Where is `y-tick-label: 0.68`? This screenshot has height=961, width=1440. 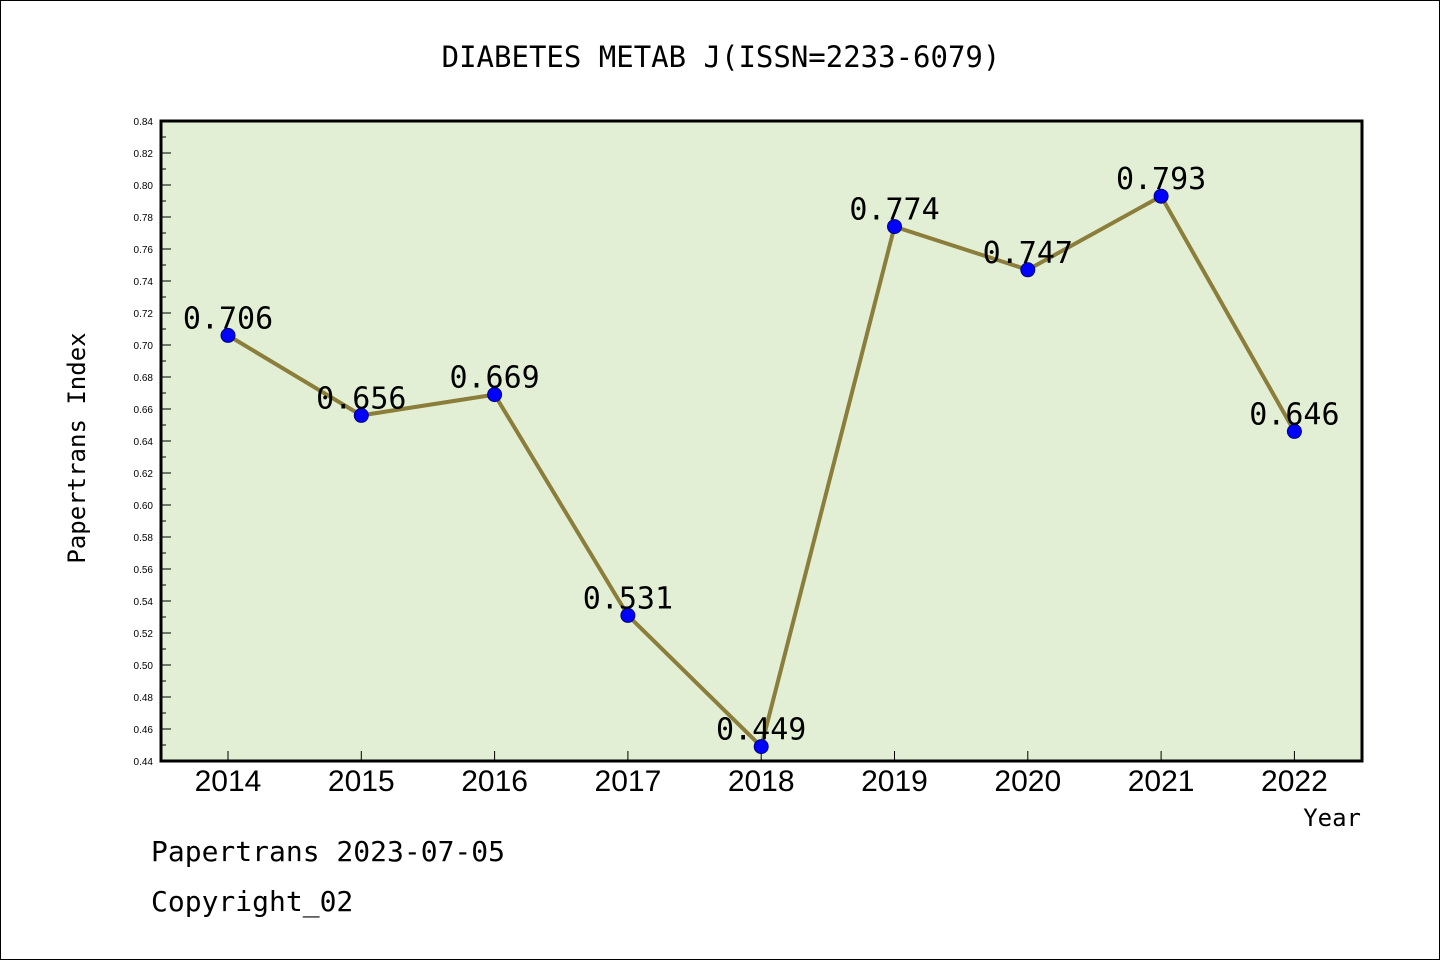
y-tick-label: 0.68 is located at coordinates (144, 378).